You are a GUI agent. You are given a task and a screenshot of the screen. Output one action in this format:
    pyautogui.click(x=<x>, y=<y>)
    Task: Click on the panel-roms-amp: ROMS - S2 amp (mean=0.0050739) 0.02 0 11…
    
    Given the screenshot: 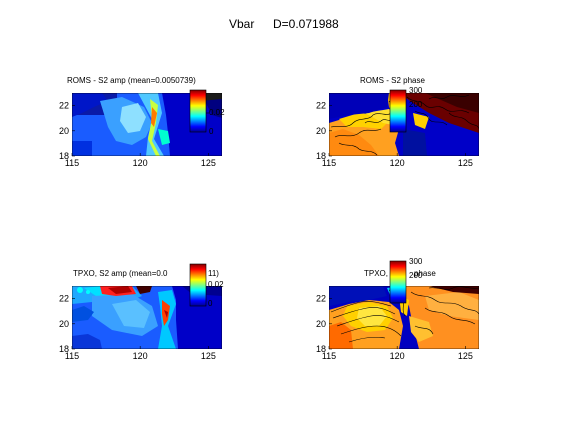 What is the action you would take?
    pyautogui.click(x=142, y=122)
    